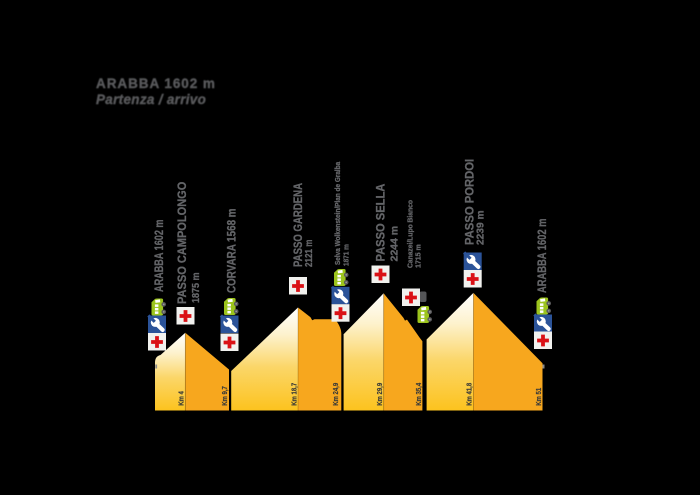  I want to click on svg-text: Km 35,4, so click(420, 394).